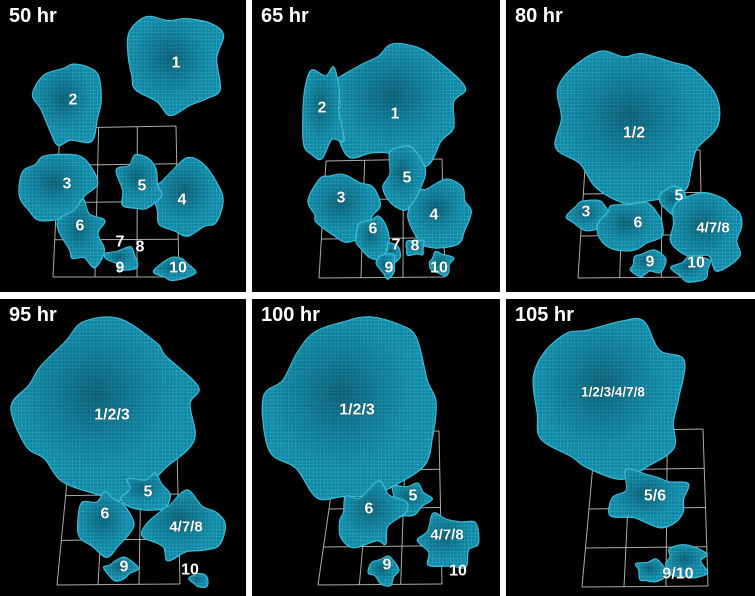  I want to click on reconstruction-view-65hr: 2 1 3 5 4 6 7 8 9 10 65 hr, so click(366, 142).